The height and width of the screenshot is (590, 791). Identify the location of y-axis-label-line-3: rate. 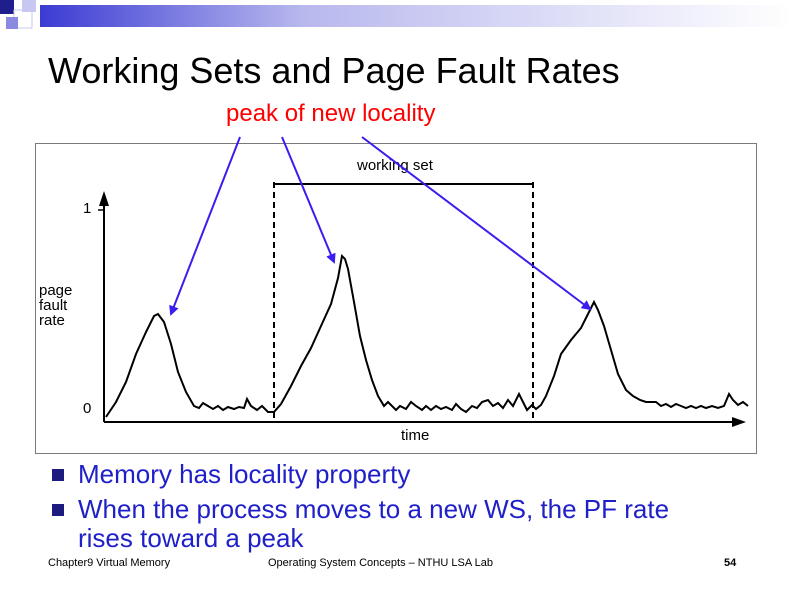
(52, 320).